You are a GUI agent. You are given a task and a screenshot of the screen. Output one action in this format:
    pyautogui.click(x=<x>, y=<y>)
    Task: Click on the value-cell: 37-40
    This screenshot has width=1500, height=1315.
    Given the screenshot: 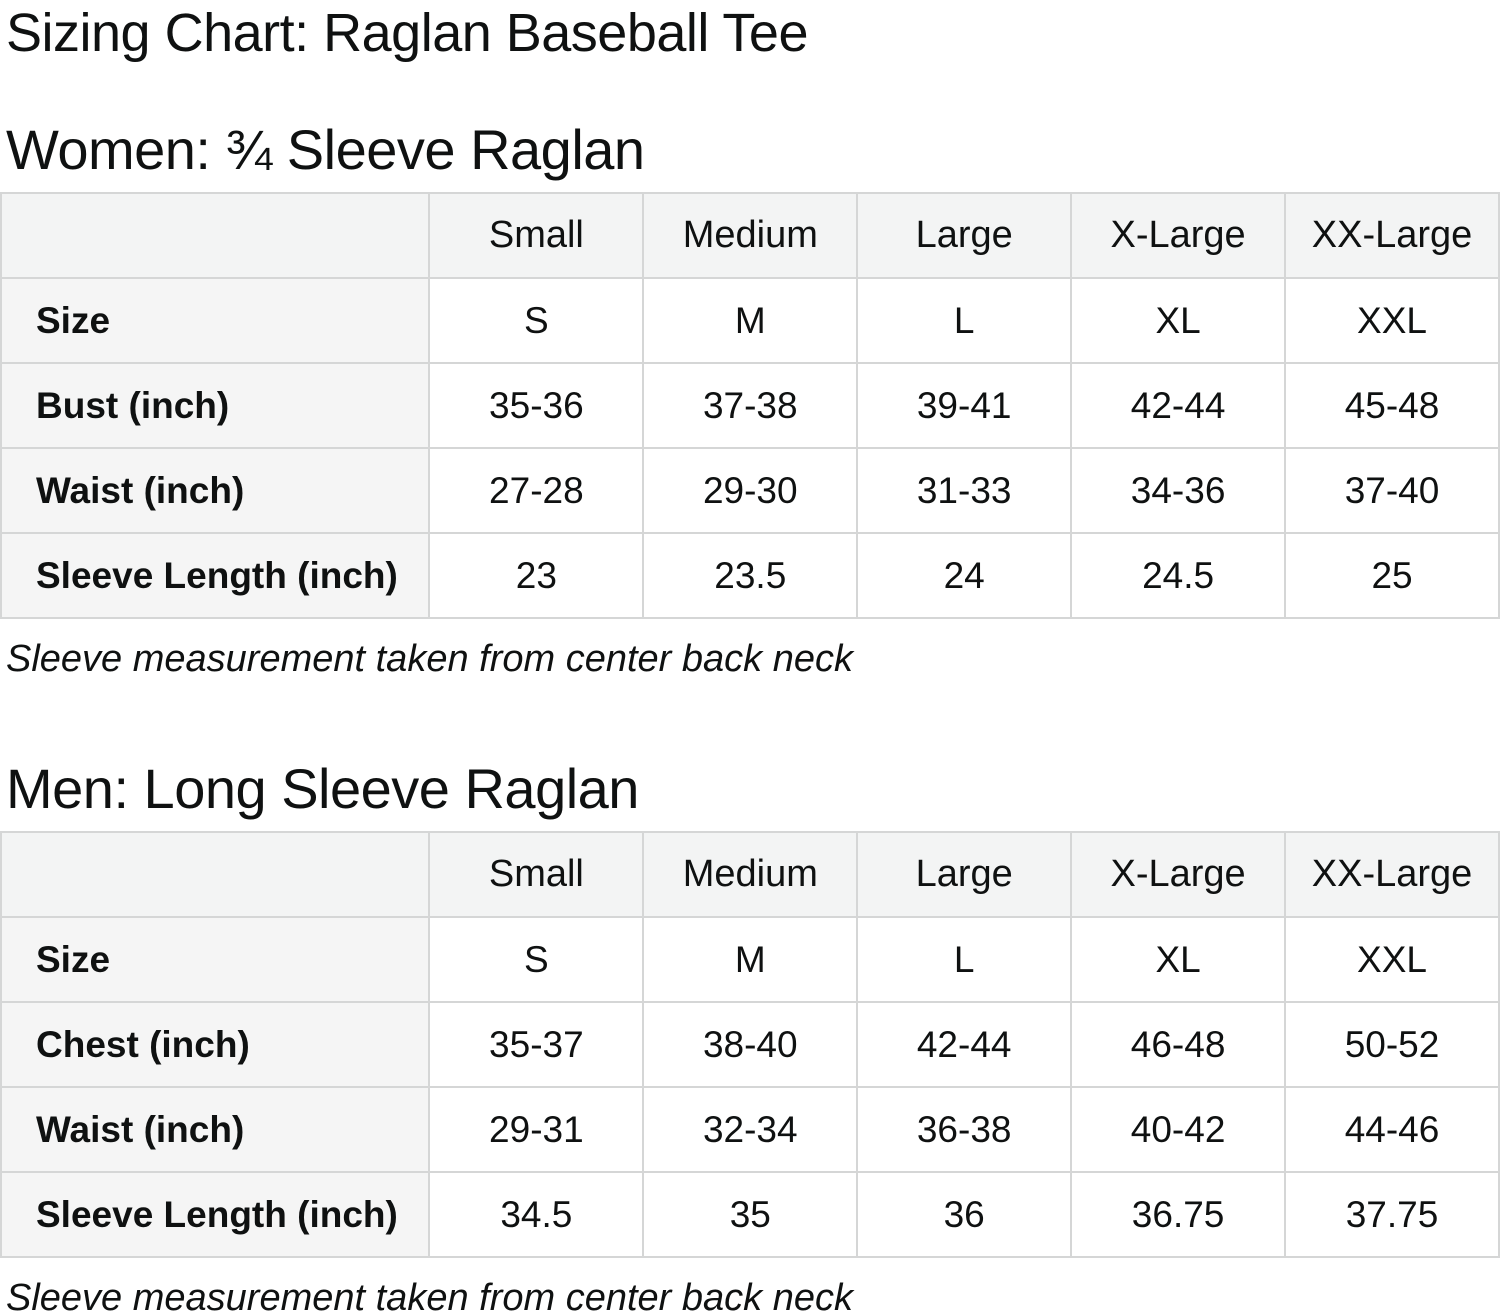 What is the action you would take?
    pyautogui.click(x=1392, y=490)
    